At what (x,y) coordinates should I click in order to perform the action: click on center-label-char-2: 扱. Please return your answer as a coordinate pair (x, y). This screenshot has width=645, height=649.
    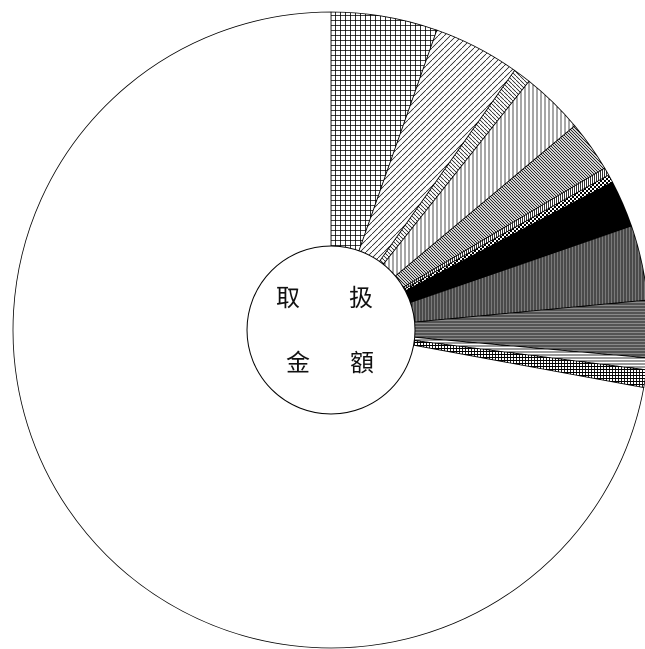
    Looking at the image, I should click on (361, 298).